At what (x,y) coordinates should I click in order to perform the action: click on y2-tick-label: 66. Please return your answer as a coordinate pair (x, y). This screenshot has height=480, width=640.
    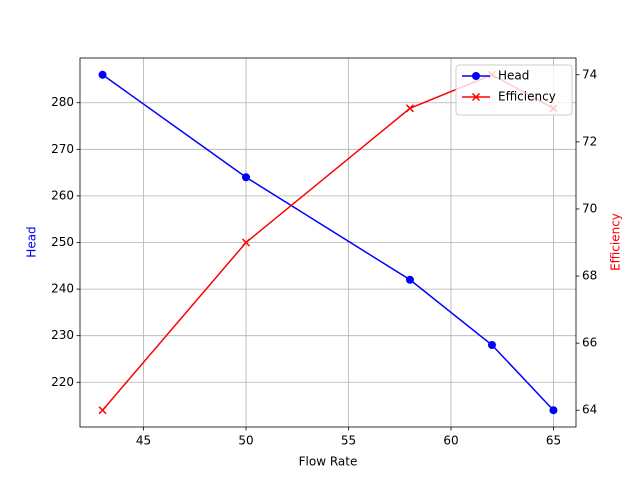
    Looking at the image, I should click on (589, 343).